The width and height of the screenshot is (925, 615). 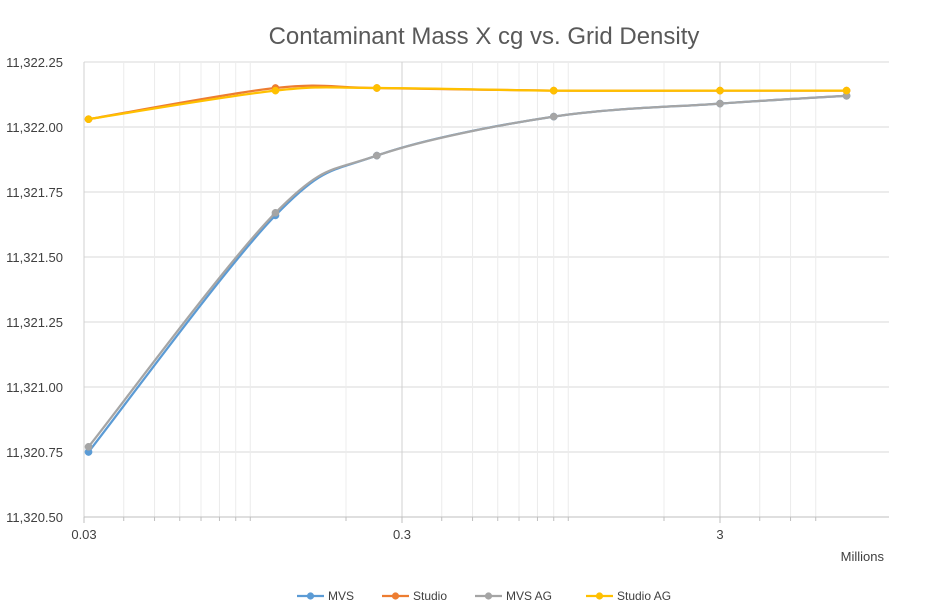 What do you see at coordinates (34, 452) in the screenshot?
I see `y-tick-label: 11,320.75` at bounding box center [34, 452].